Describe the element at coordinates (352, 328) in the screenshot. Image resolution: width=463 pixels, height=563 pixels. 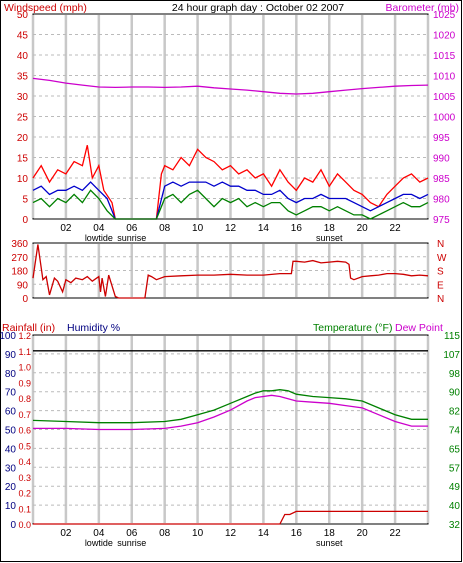
I see `temperature-label: Temperature (°F)` at that location.